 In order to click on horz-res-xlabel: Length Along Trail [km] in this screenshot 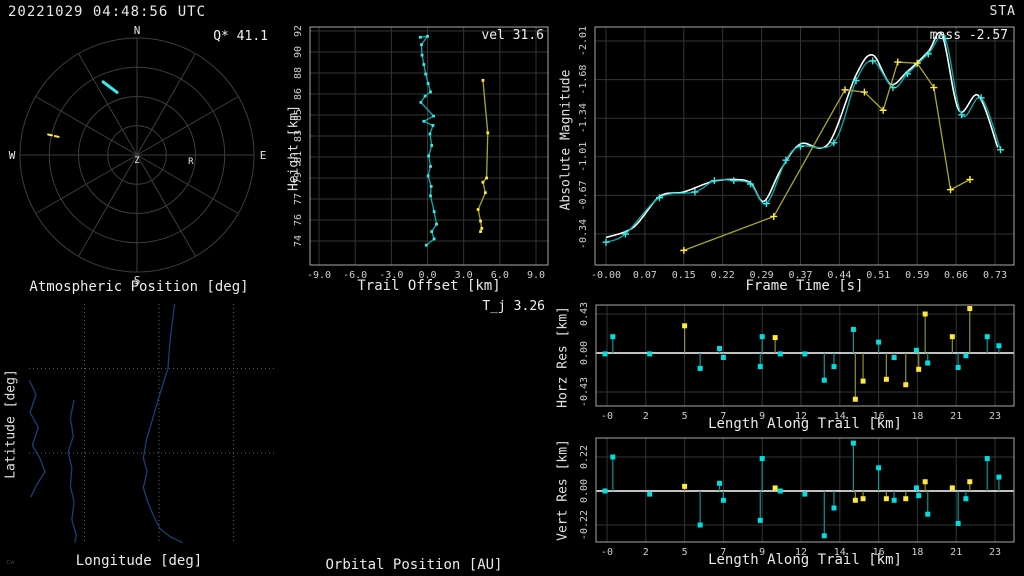, I will do `click(805, 424)`.